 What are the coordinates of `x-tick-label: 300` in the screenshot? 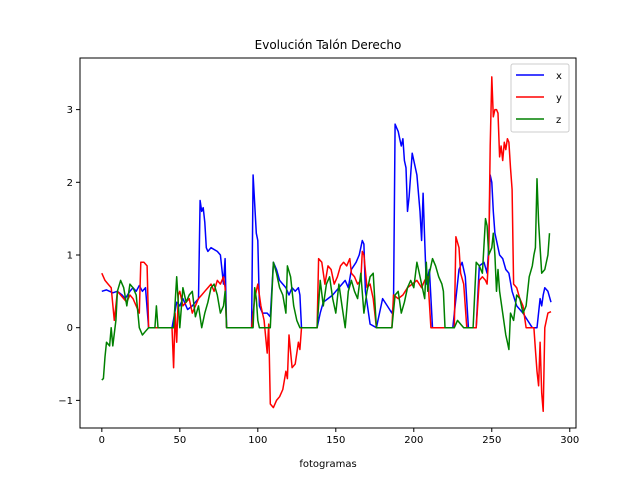 It's located at (569, 440).